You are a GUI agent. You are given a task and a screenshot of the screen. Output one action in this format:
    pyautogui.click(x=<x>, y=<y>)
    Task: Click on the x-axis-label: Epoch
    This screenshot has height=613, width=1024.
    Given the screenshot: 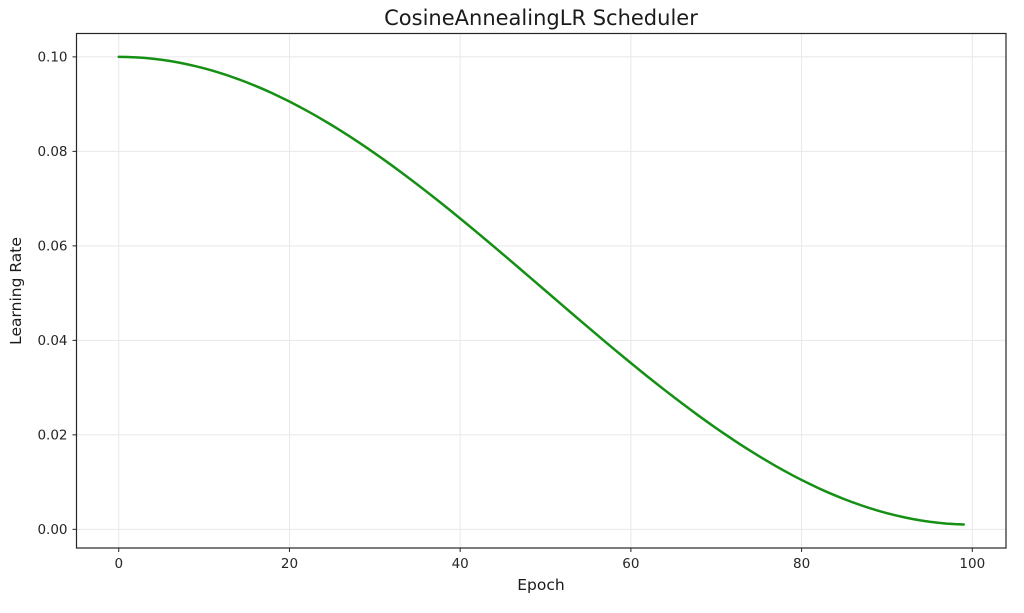 What is the action you would take?
    pyautogui.click(x=540, y=585)
    